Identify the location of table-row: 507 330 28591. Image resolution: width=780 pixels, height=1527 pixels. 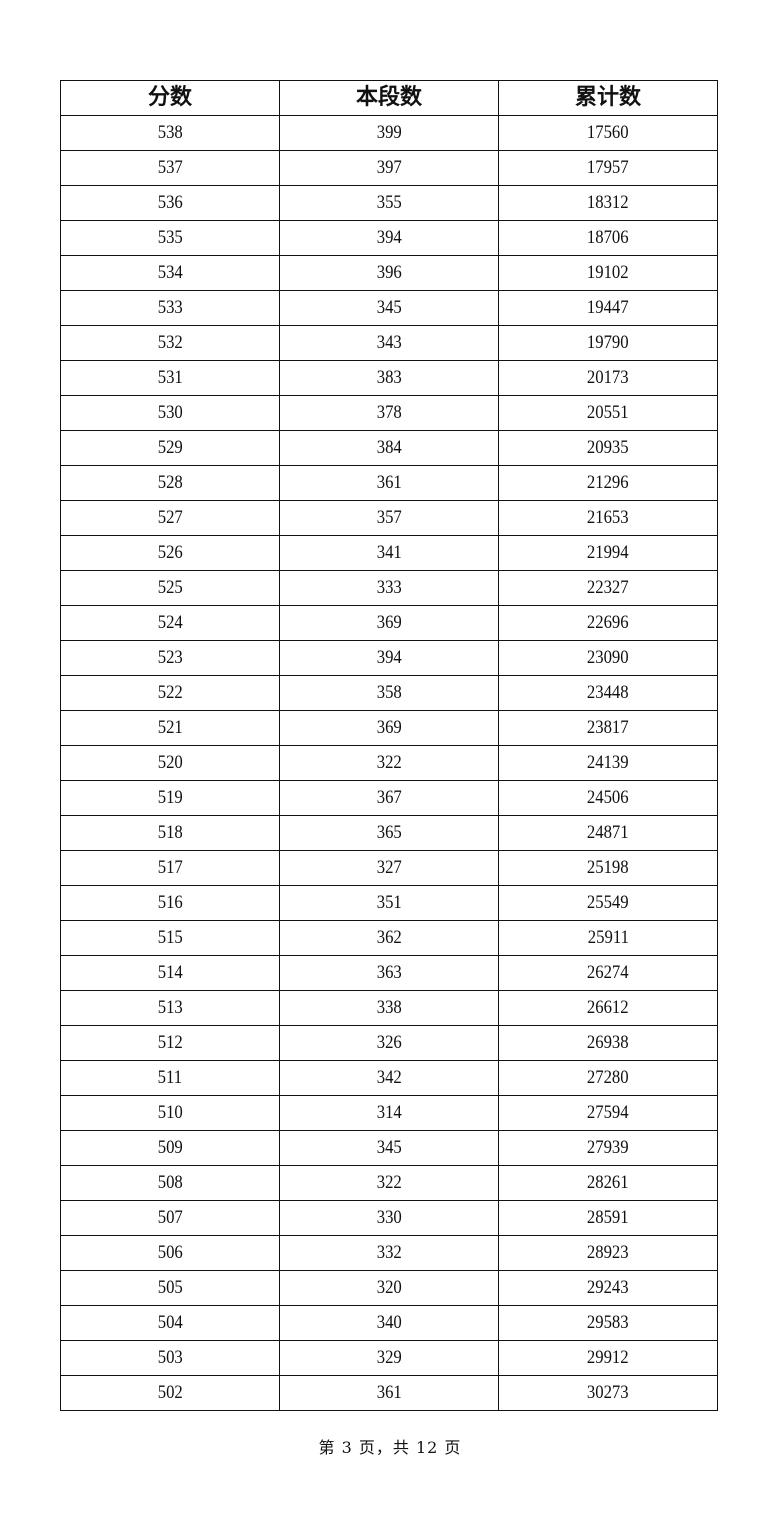
(389, 1218).